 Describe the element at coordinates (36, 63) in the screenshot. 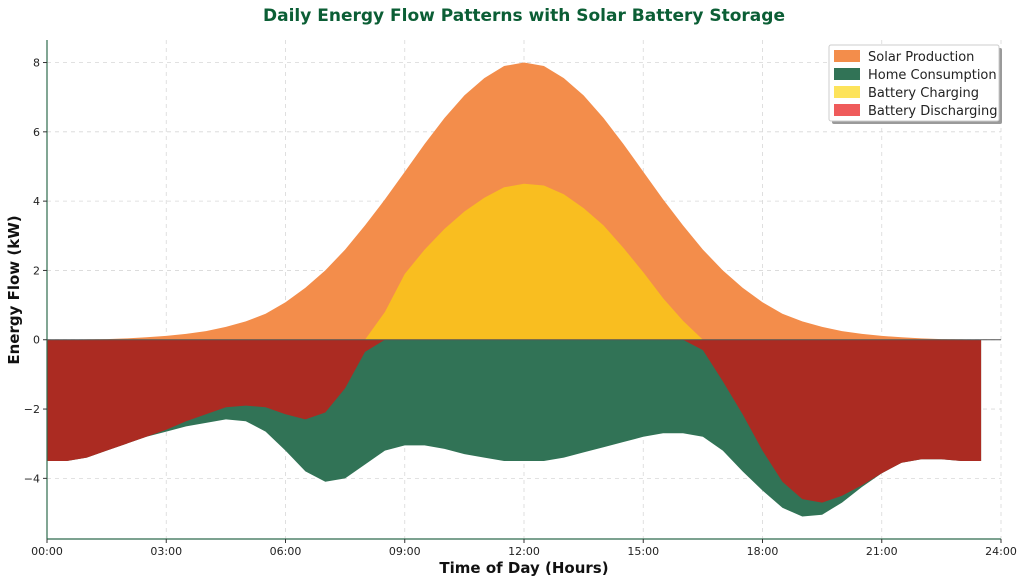

I see `y-tick-label: 8` at that location.